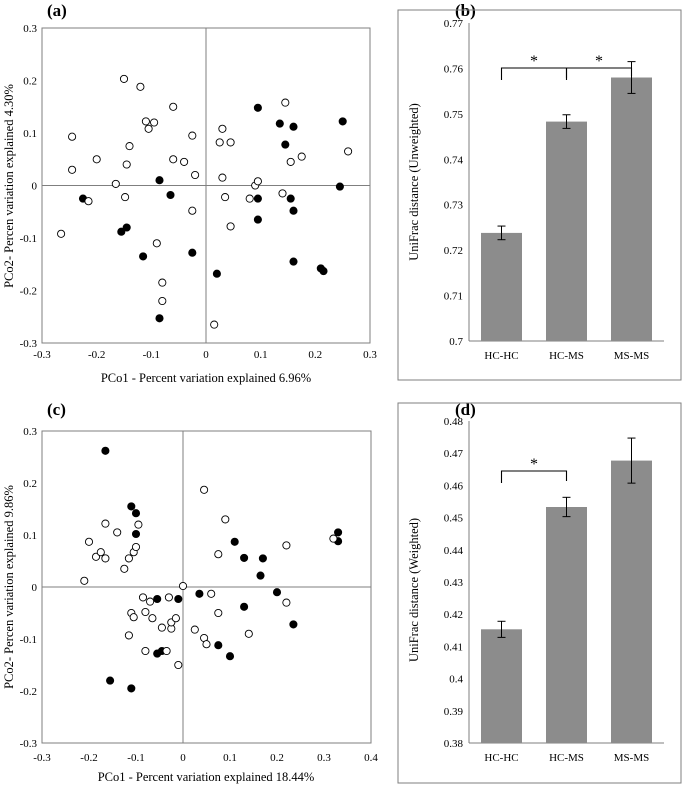 This screenshot has height=787, width=683. Describe the element at coordinates (465, 409) in the screenshot. I see `panel-label-d: (d)` at that location.